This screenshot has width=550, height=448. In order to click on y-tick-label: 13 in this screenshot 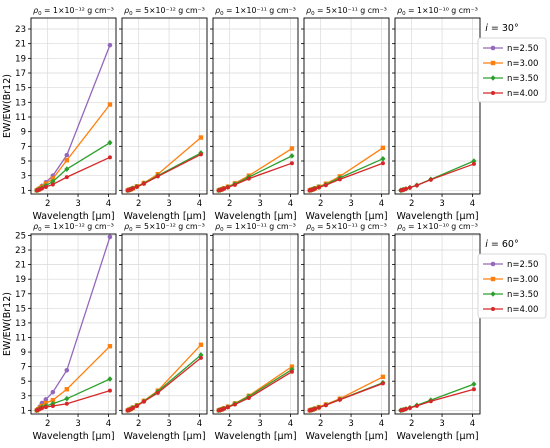, I will do `click(20, 324)`.